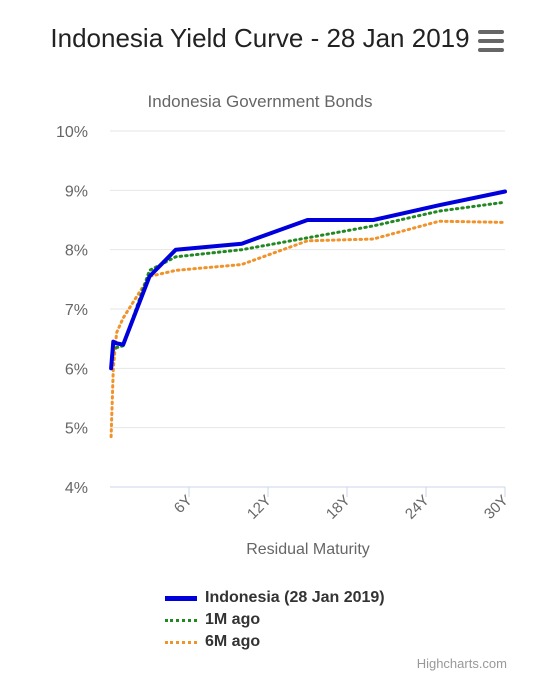 The image size is (555, 680). I want to click on x-tick-label: 18Y, so click(338, 507).